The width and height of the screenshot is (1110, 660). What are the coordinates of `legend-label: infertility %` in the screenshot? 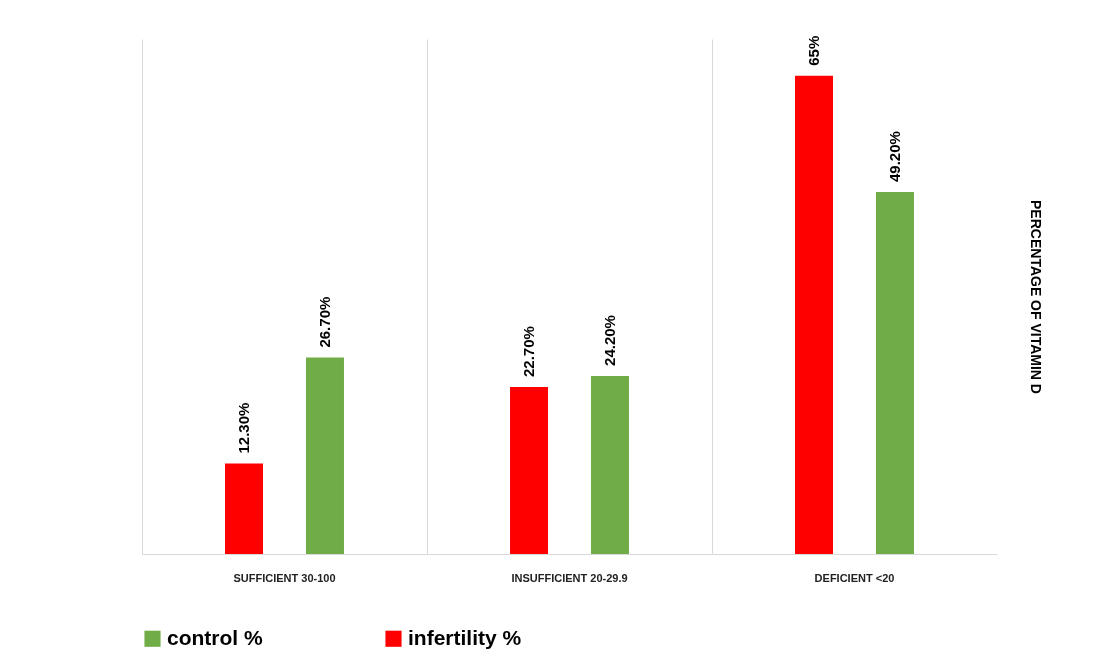 It's located at (465, 637).